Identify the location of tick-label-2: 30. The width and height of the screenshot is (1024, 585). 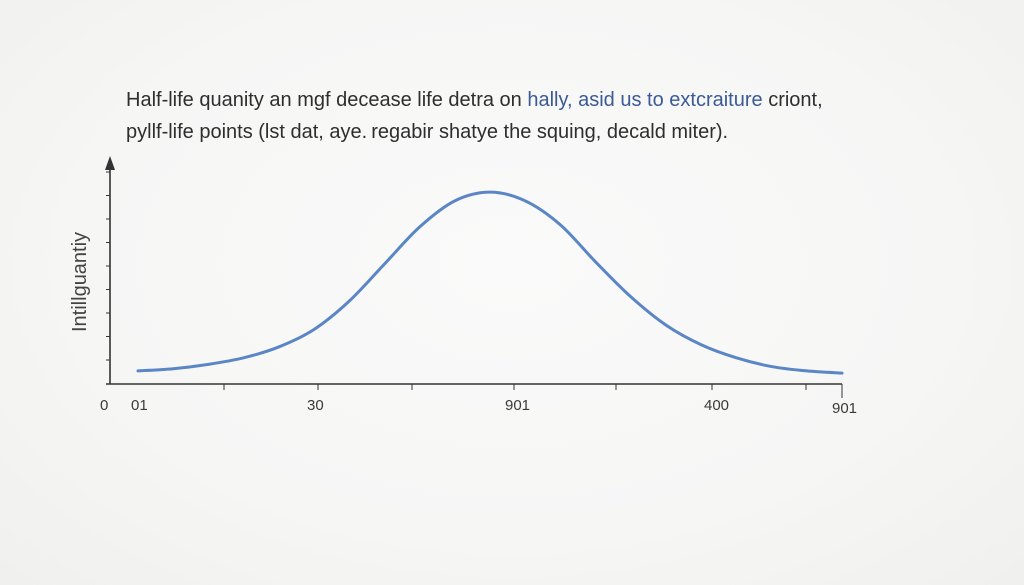
(315, 405).